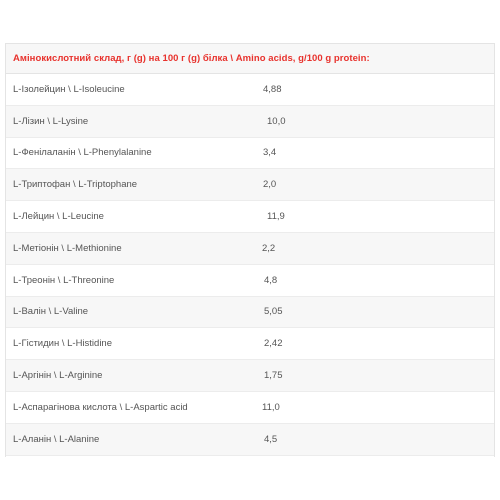 Image resolution: width=500 pixels, height=500 pixels. Describe the element at coordinates (69, 89) in the screenshot. I see `amino-acid-name: L-Ізолейцин \ L-Isoleucine` at that location.